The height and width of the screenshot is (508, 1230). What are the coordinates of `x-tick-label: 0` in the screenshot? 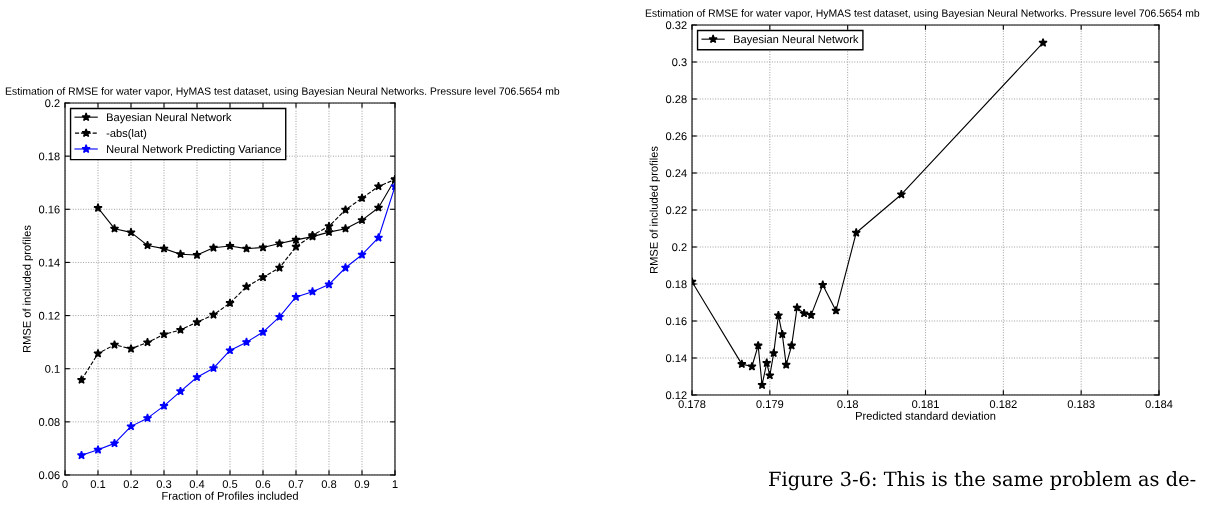 It's located at (65, 484).